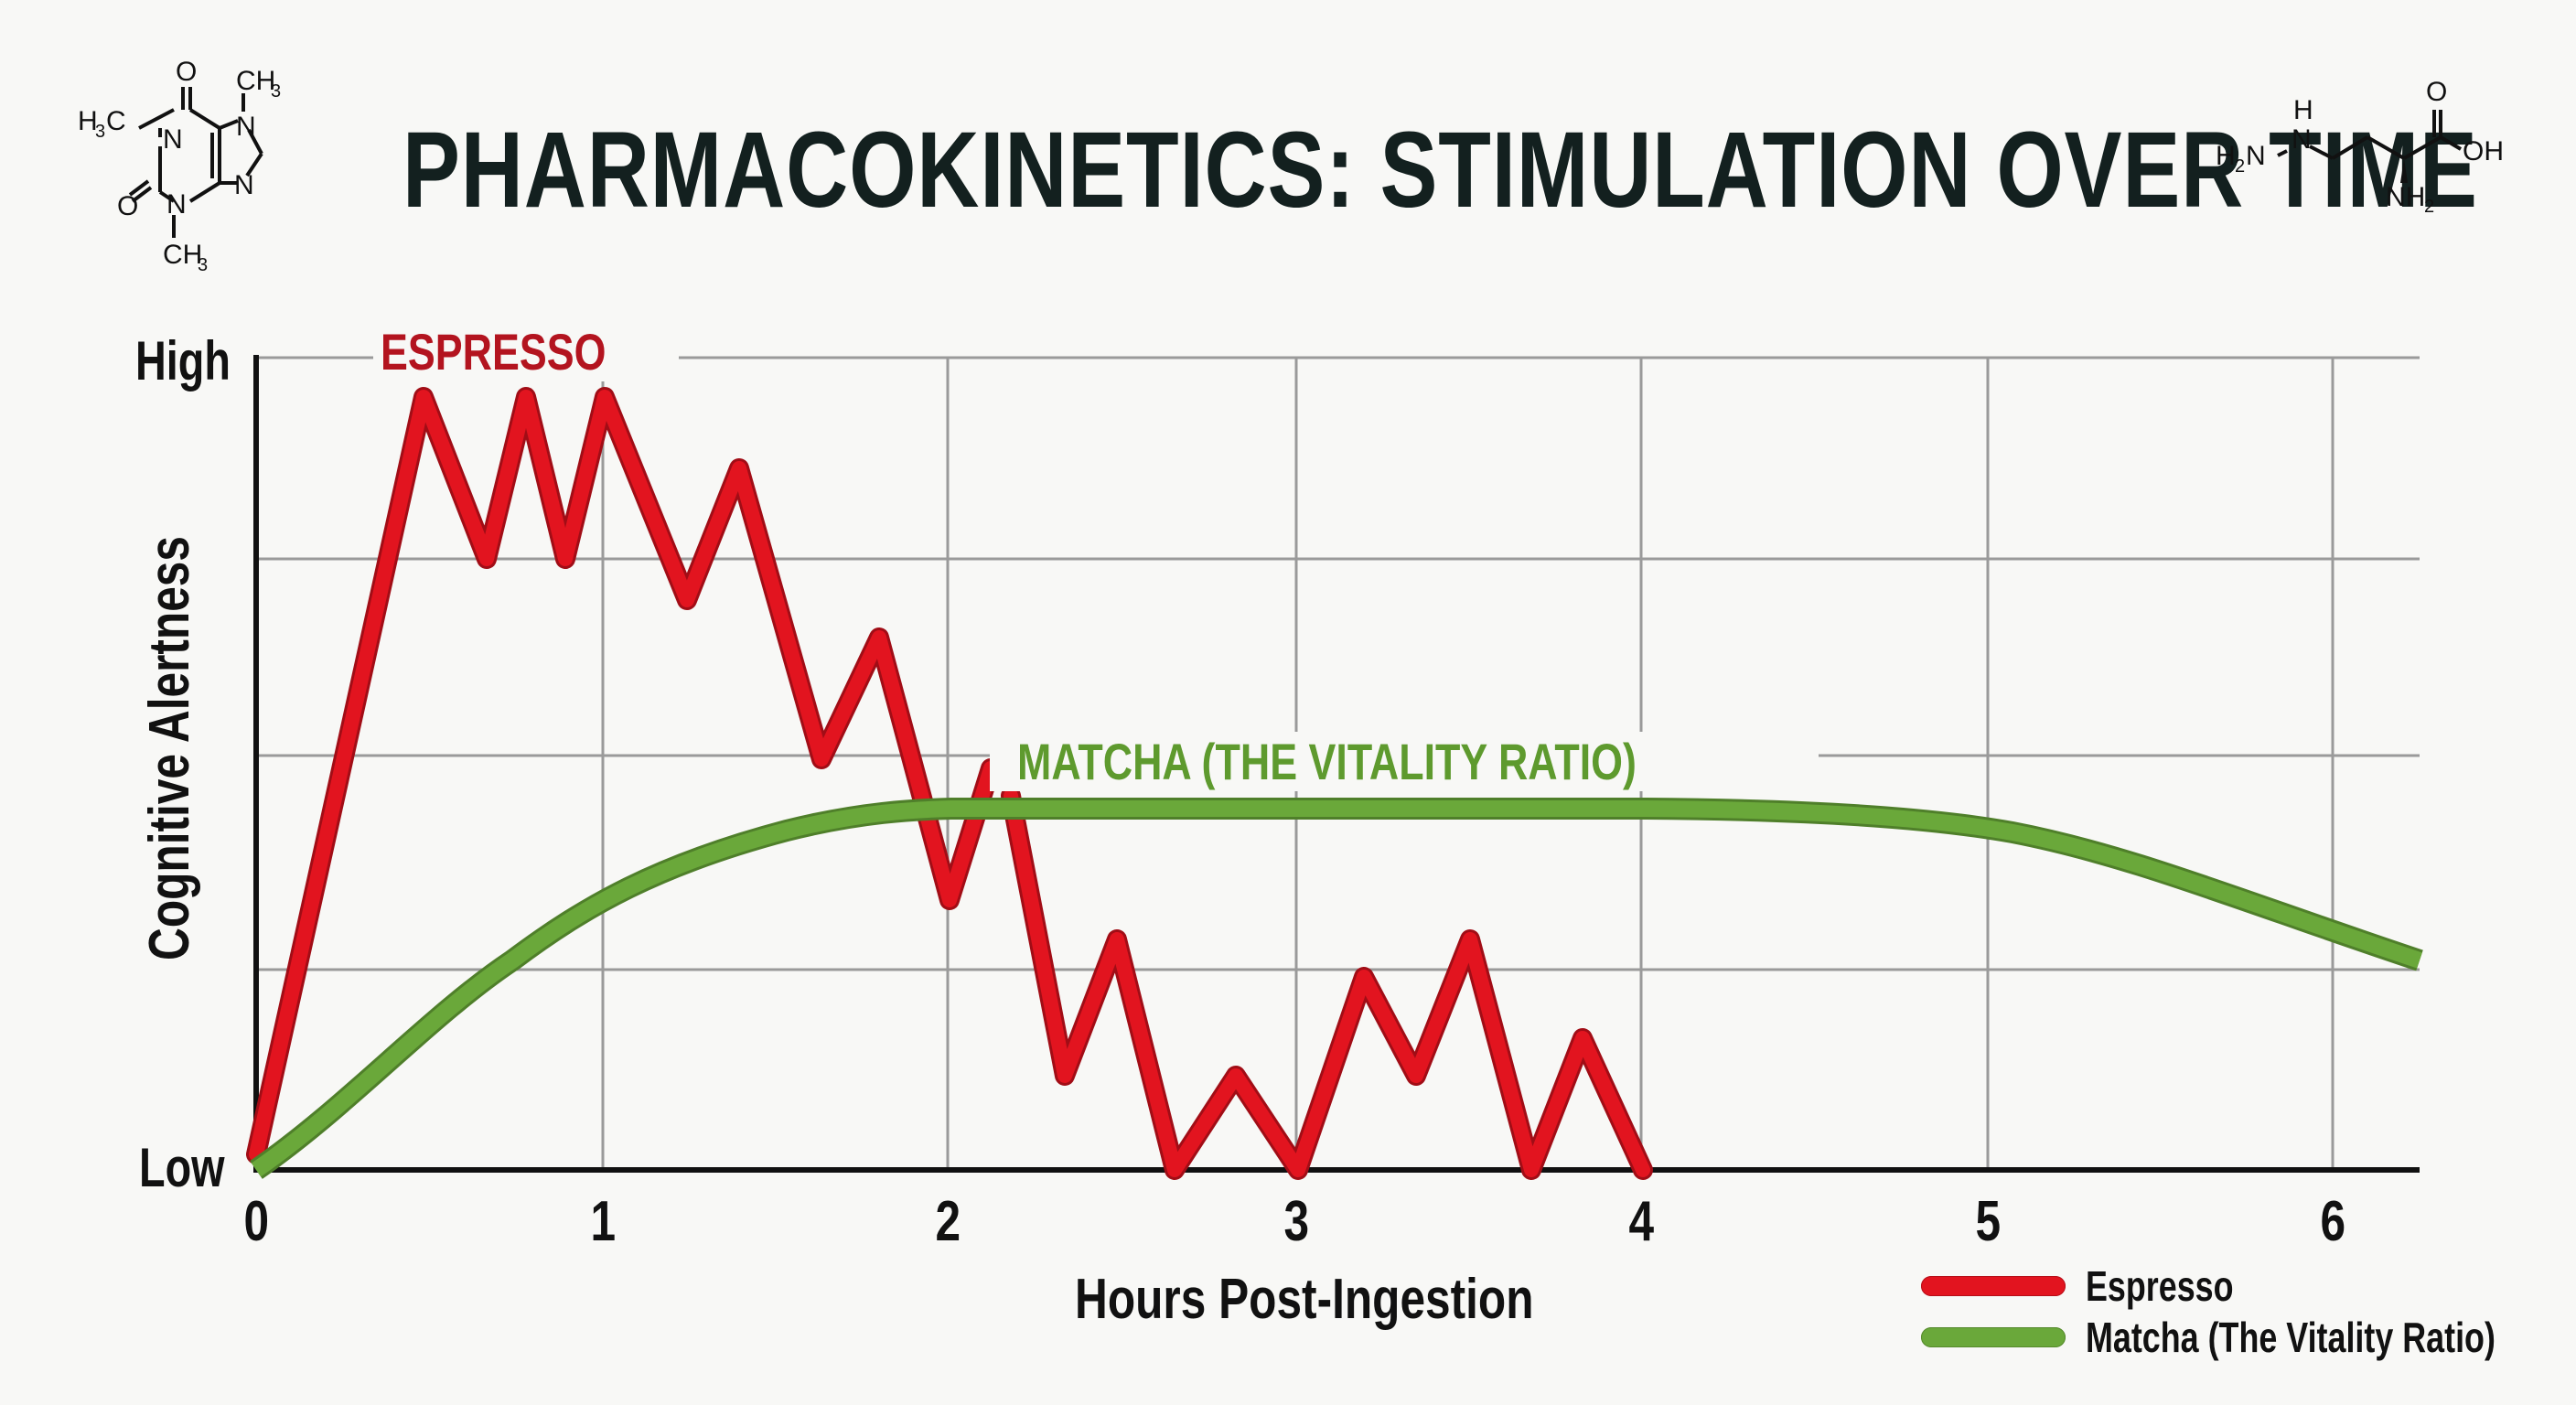  I want to click on espresso-series-label: ESPRESSO, so click(526, 351).